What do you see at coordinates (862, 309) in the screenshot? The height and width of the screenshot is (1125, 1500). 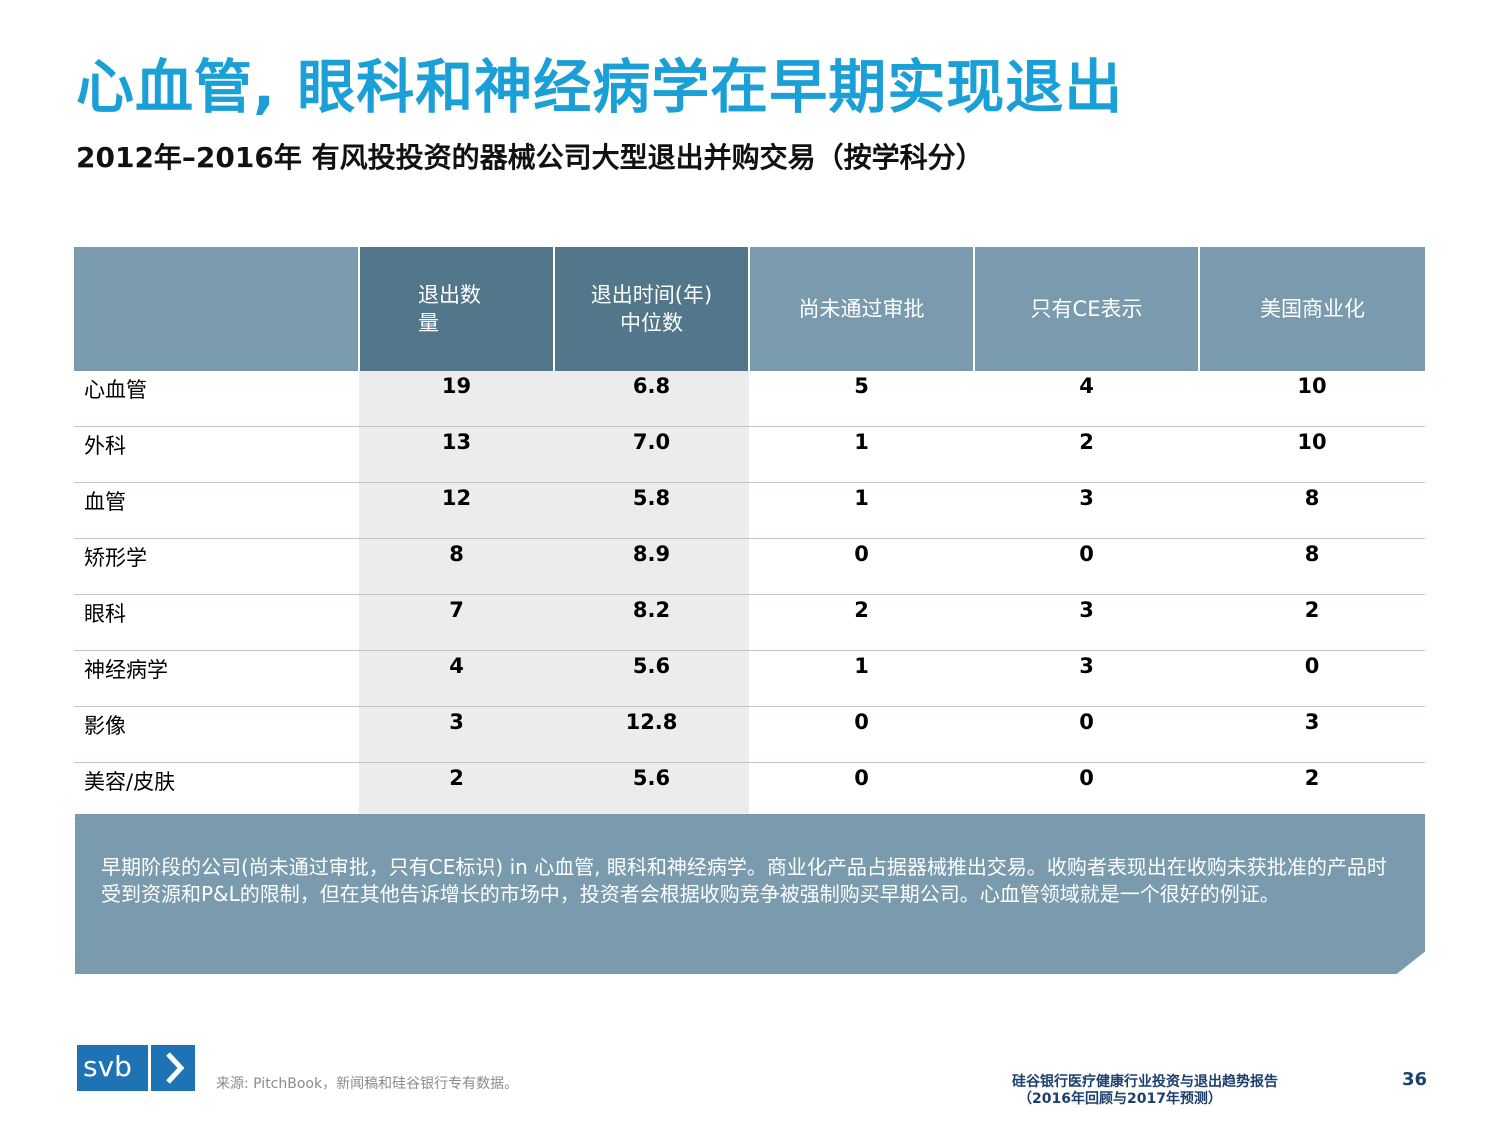 I see `header-not-approved: 尚未通过审批` at bounding box center [862, 309].